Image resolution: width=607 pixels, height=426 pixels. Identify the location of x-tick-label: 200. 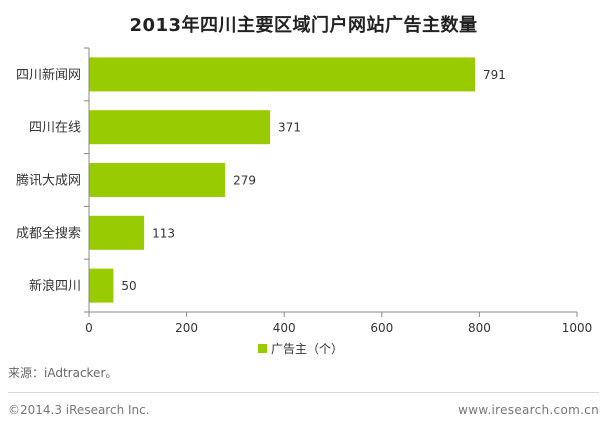
(186, 328).